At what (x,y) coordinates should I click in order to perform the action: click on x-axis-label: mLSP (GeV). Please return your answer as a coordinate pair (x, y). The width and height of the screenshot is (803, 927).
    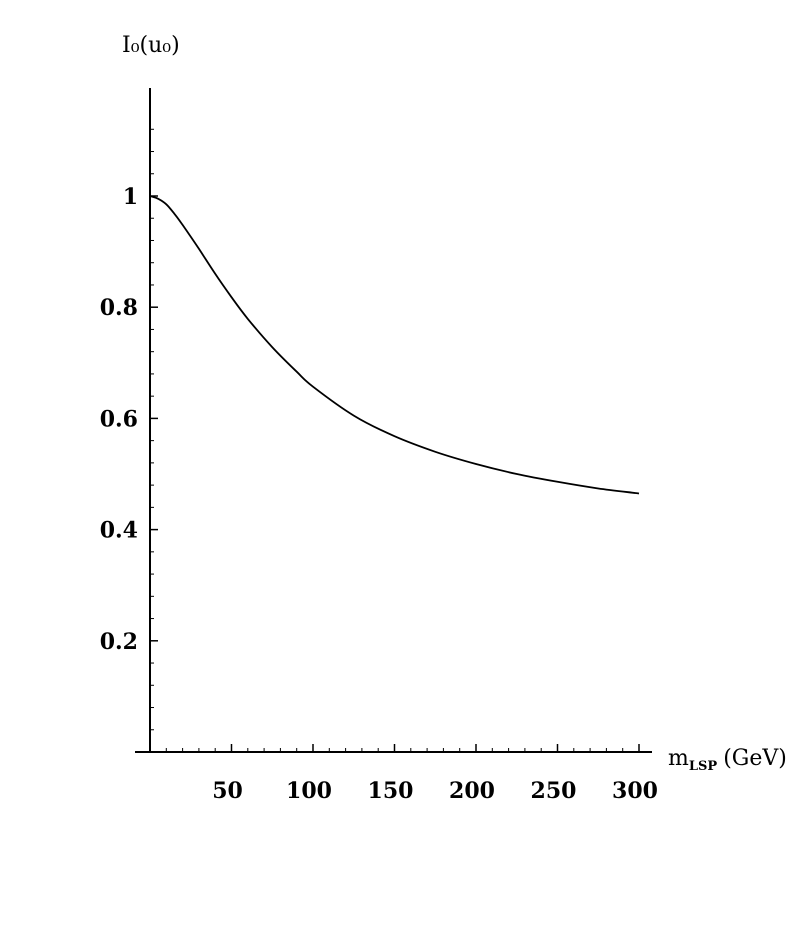
    Looking at the image, I should click on (727, 760).